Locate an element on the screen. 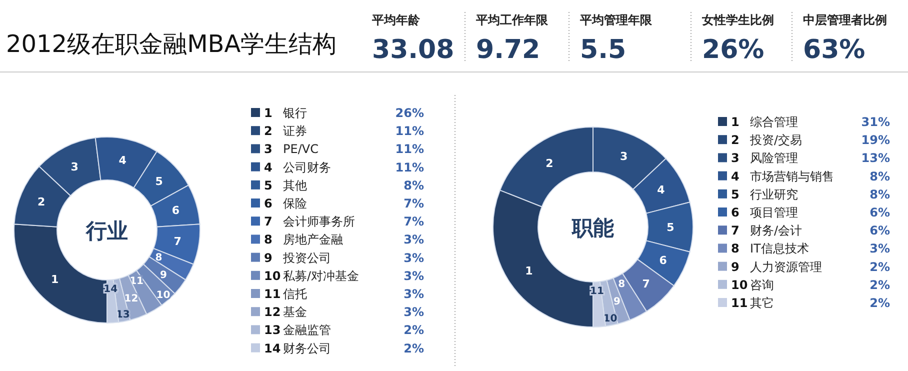 This screenshot has width=908, height=371. text: 14 is located at coordinates (272, 348).